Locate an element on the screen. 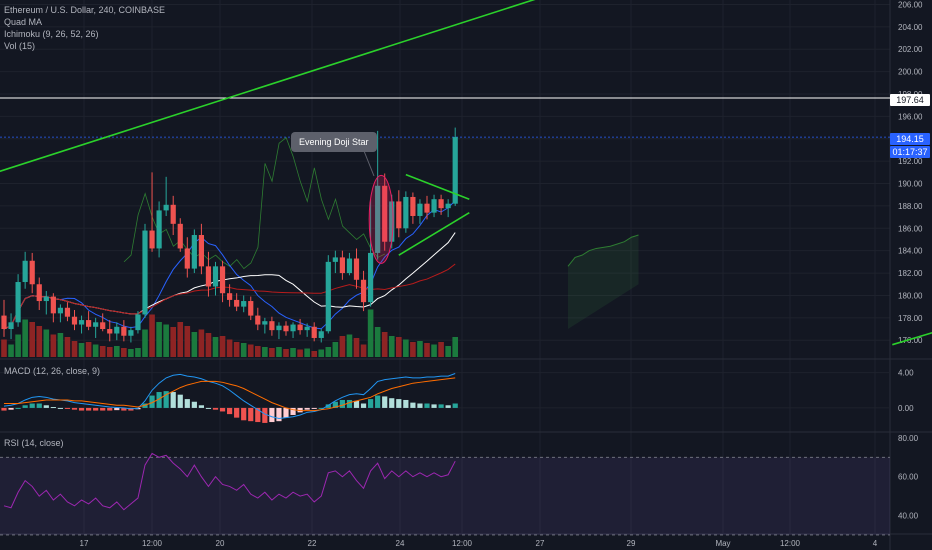  macd-pane-title: MACD (12, 26, close, 9) is located at coordinates (52, 371).